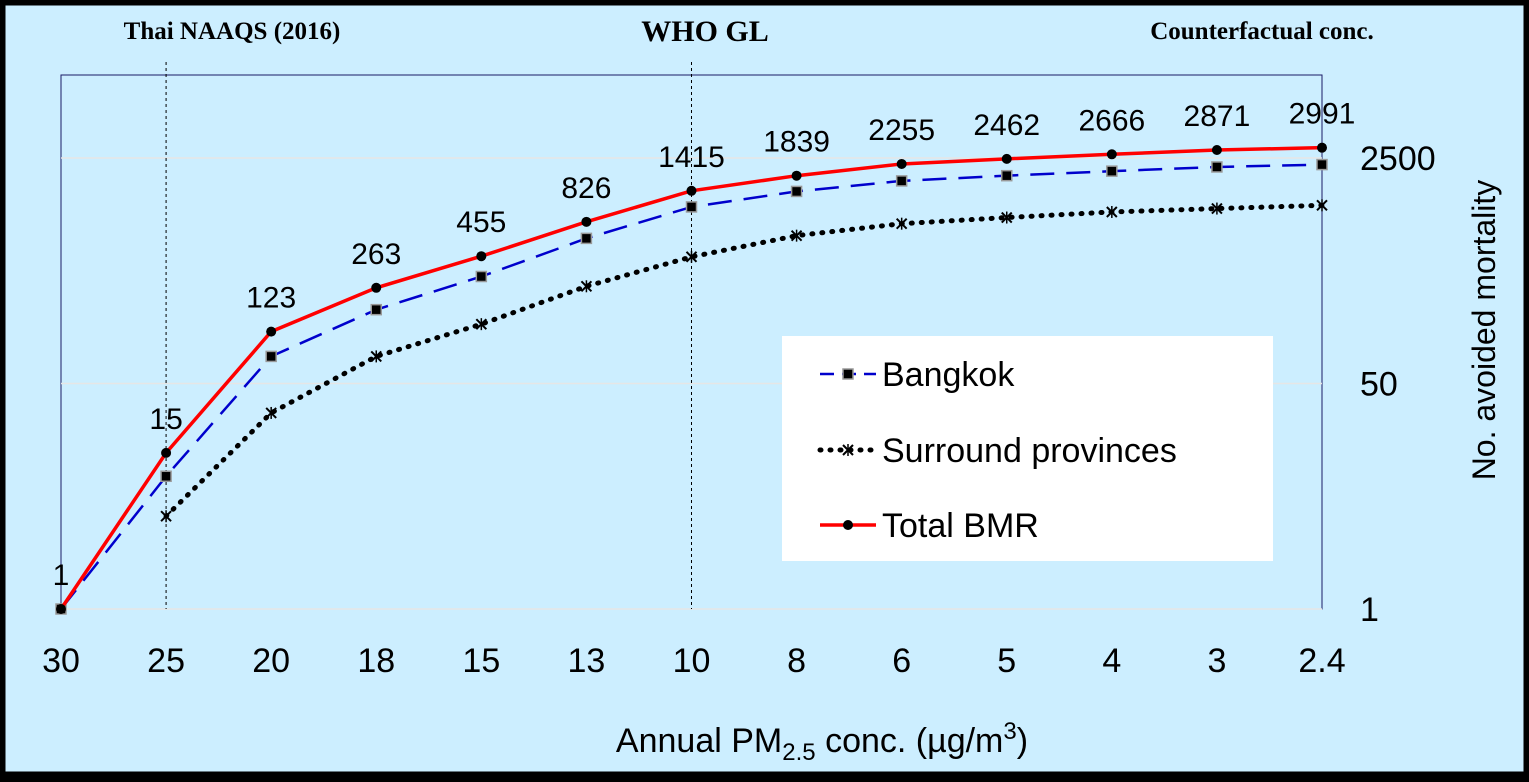 The width and height of the screenshot is (1529, 782). What do you see at coordinates (1006, 125) in the screenshot?
I see `data-label-9: 2462` at bounding box center [1006, 125].